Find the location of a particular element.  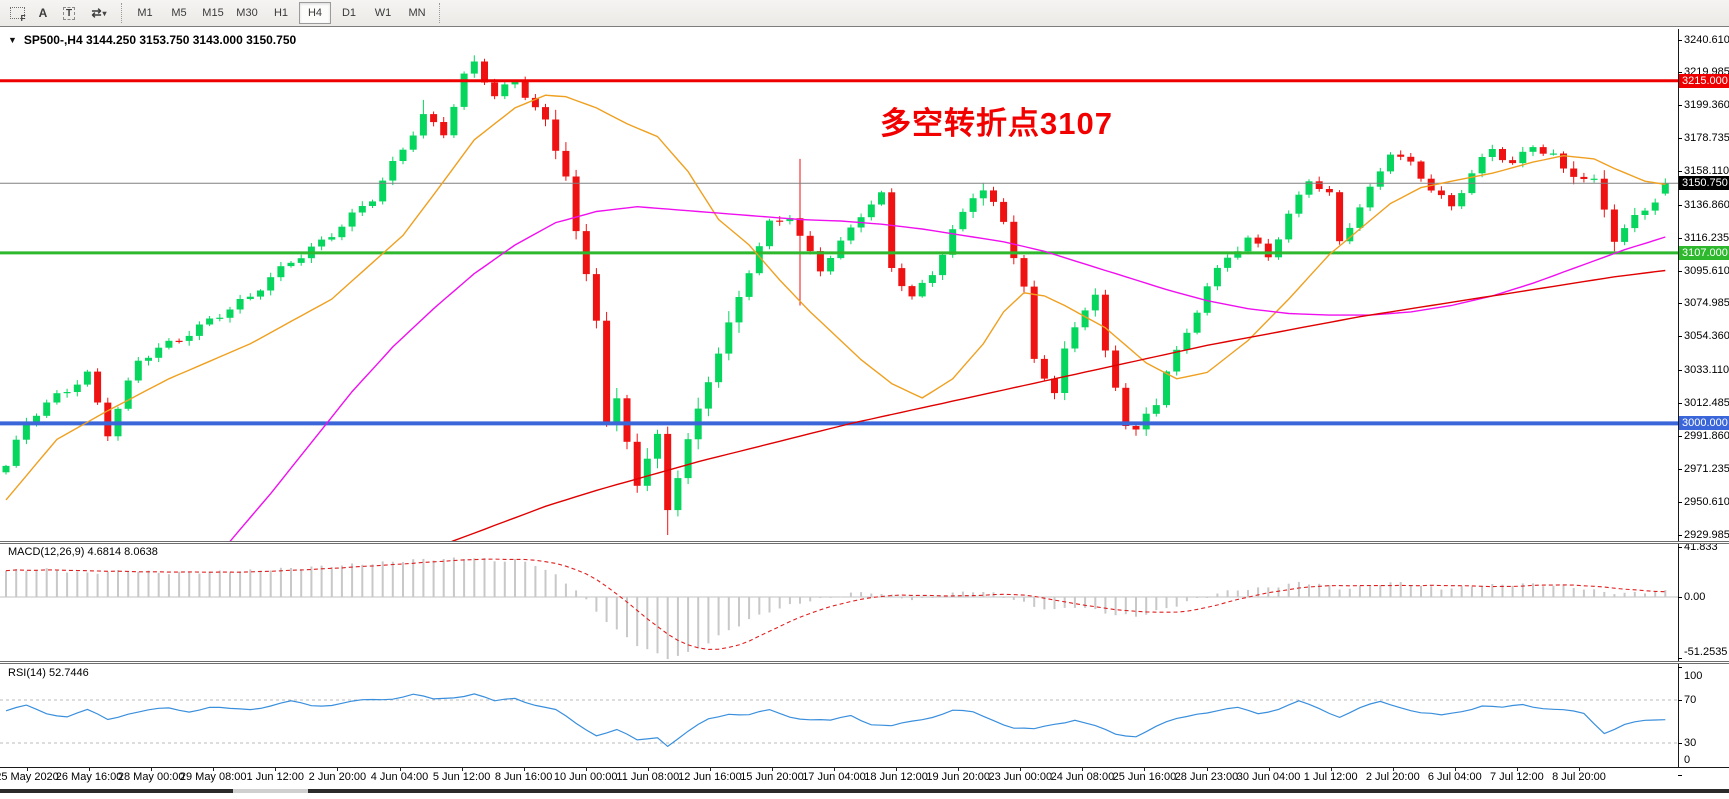

price-tick-label: 2971.235 is located at coordinates (1706, 468).